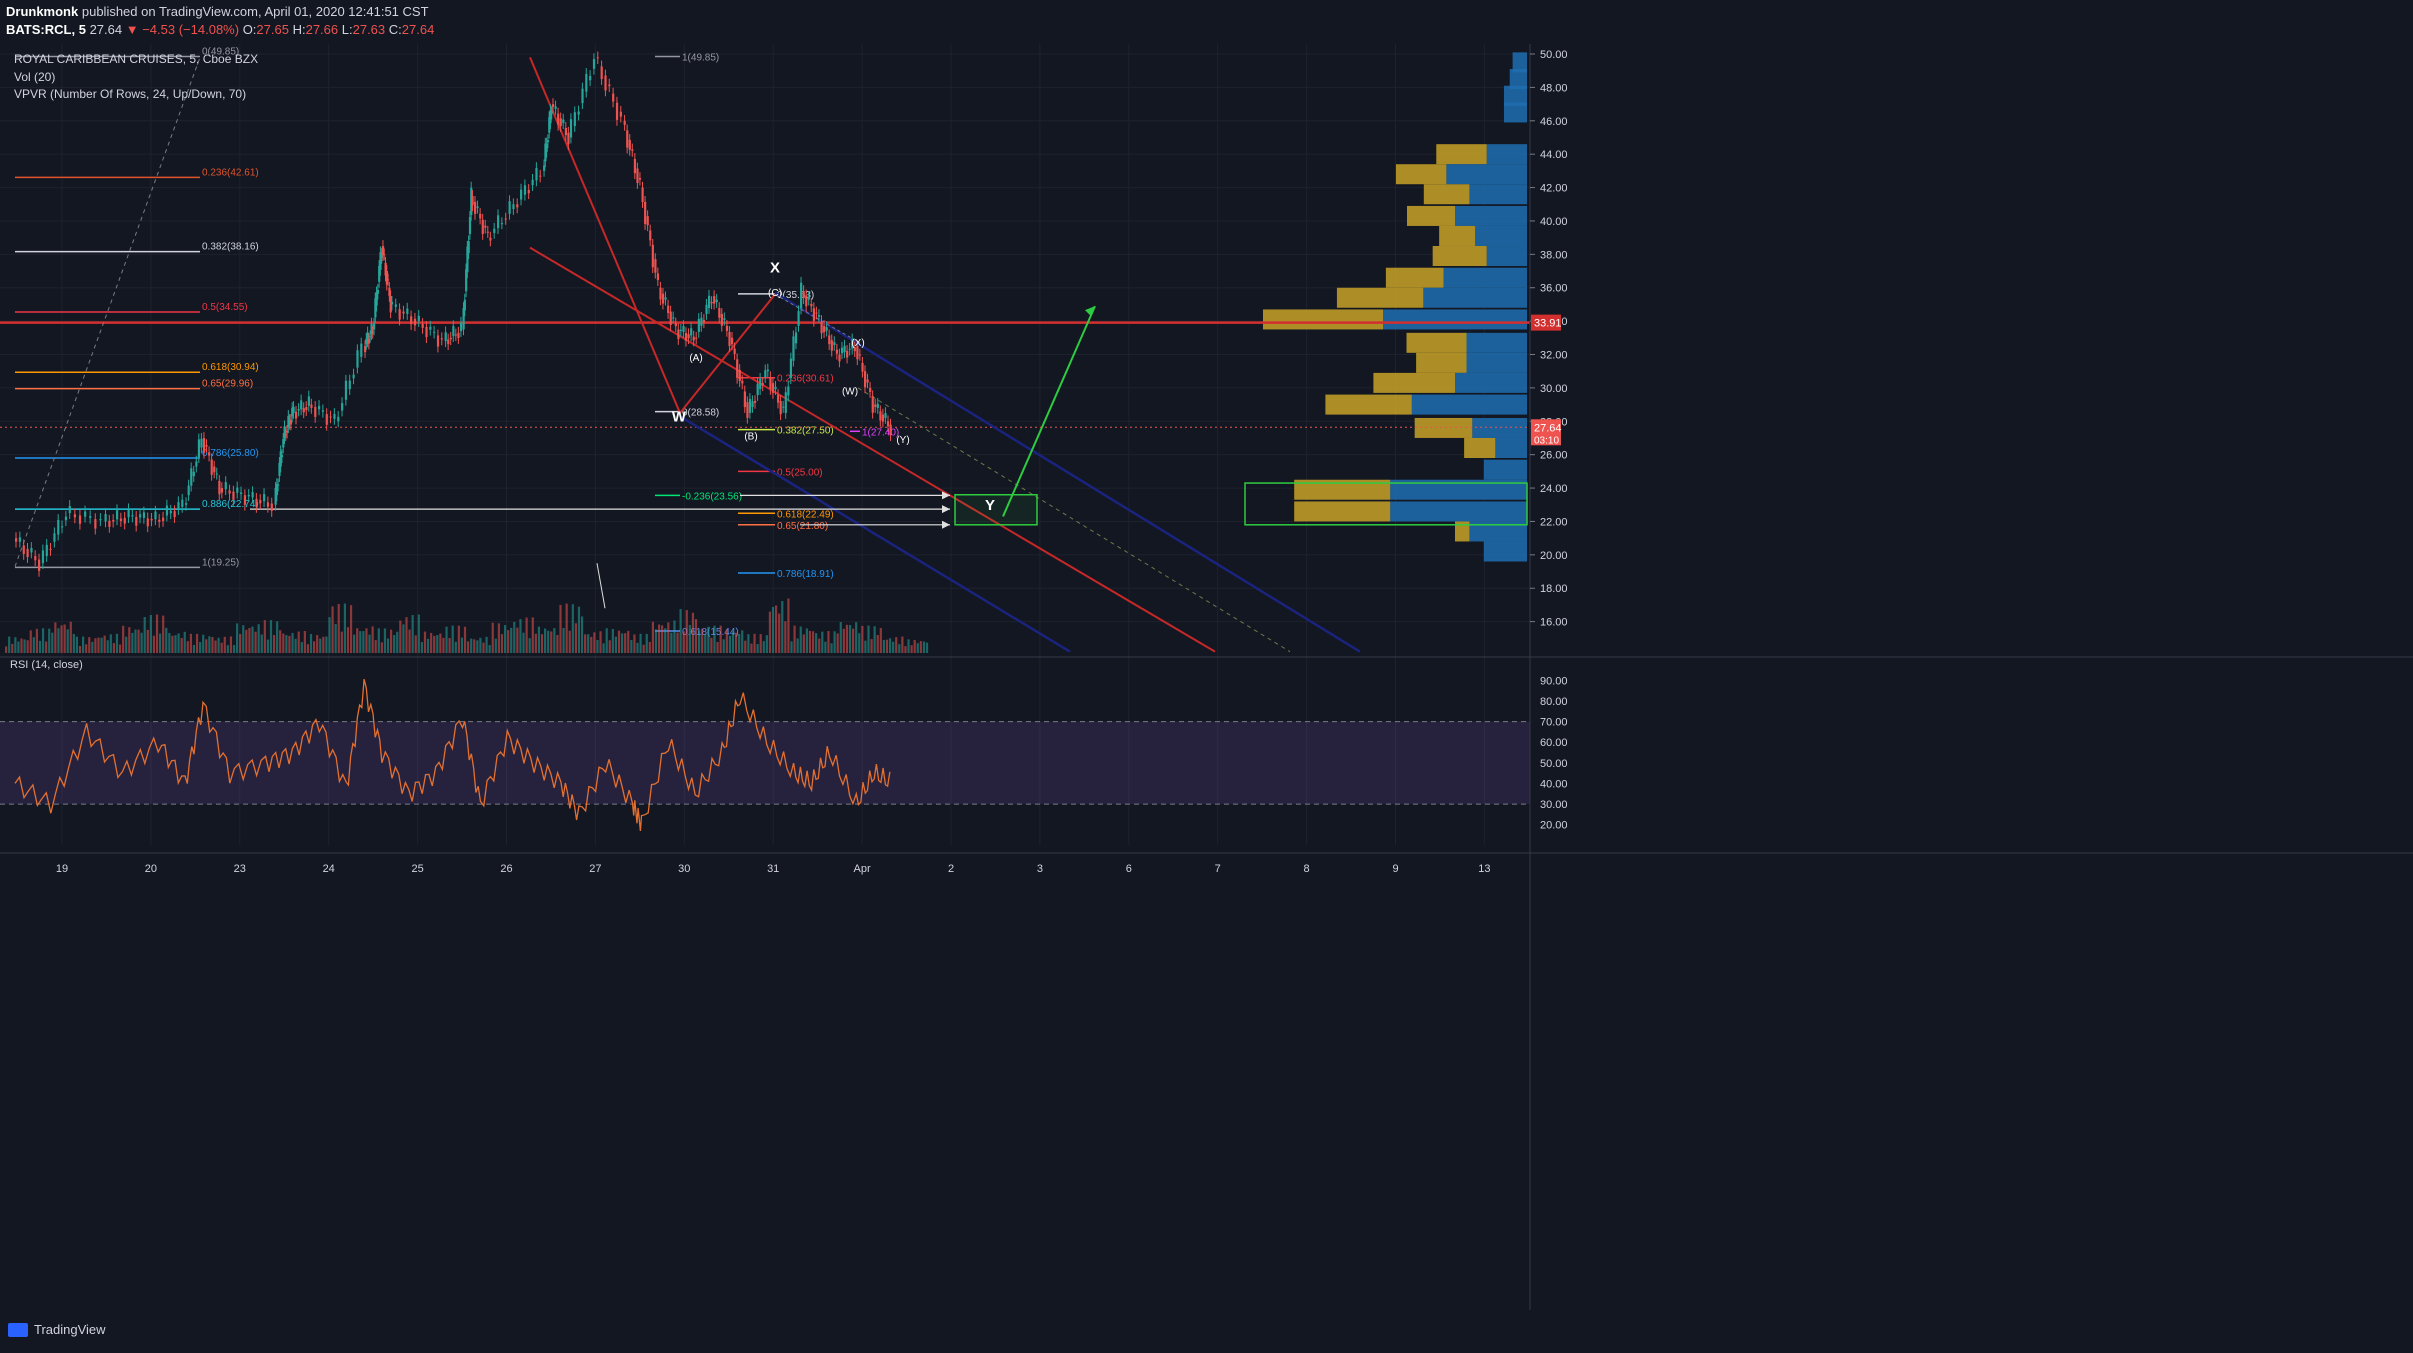  I want to click on author-name: Drunkmonk, so click(42, 11).